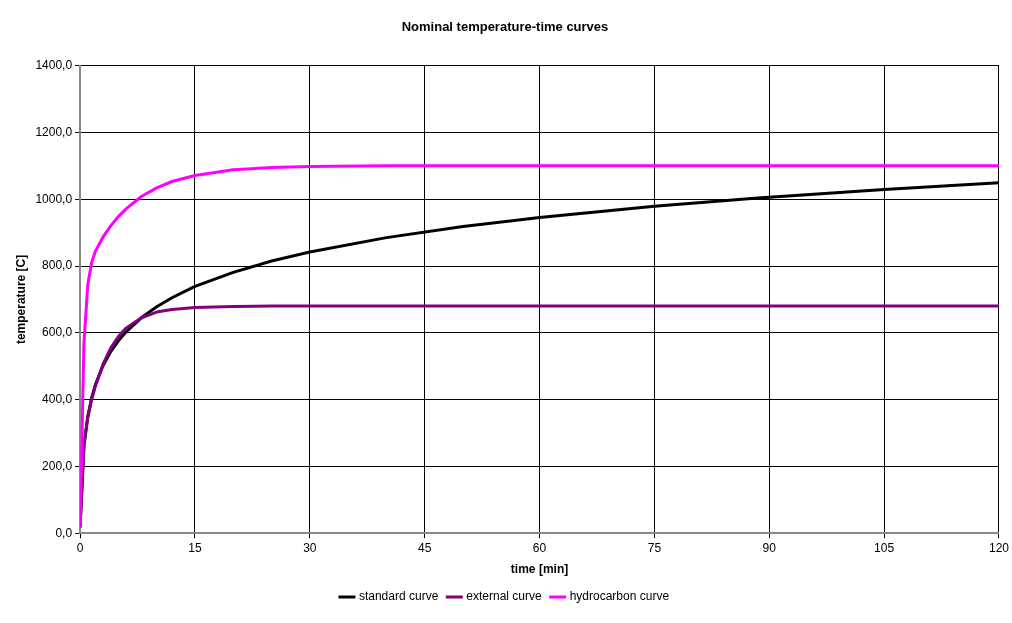 The width and height of the screenshot is (1012, 623). Describe the element at coordinates (195, 547) in the screenshot. I see `x-tick-label: 15` at that location.